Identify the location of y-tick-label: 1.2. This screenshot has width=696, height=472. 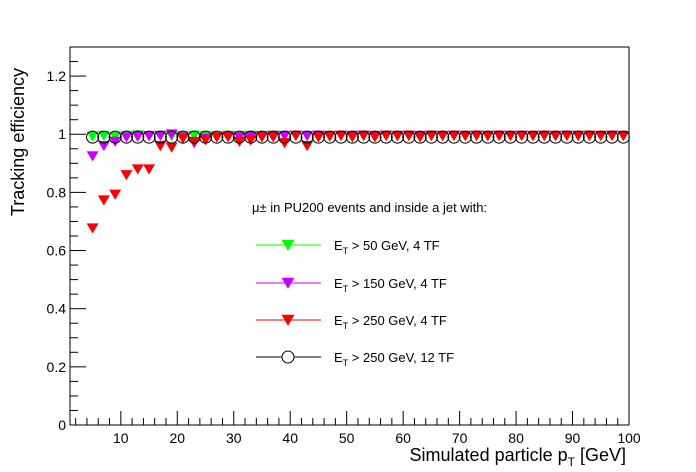
(57, 76).